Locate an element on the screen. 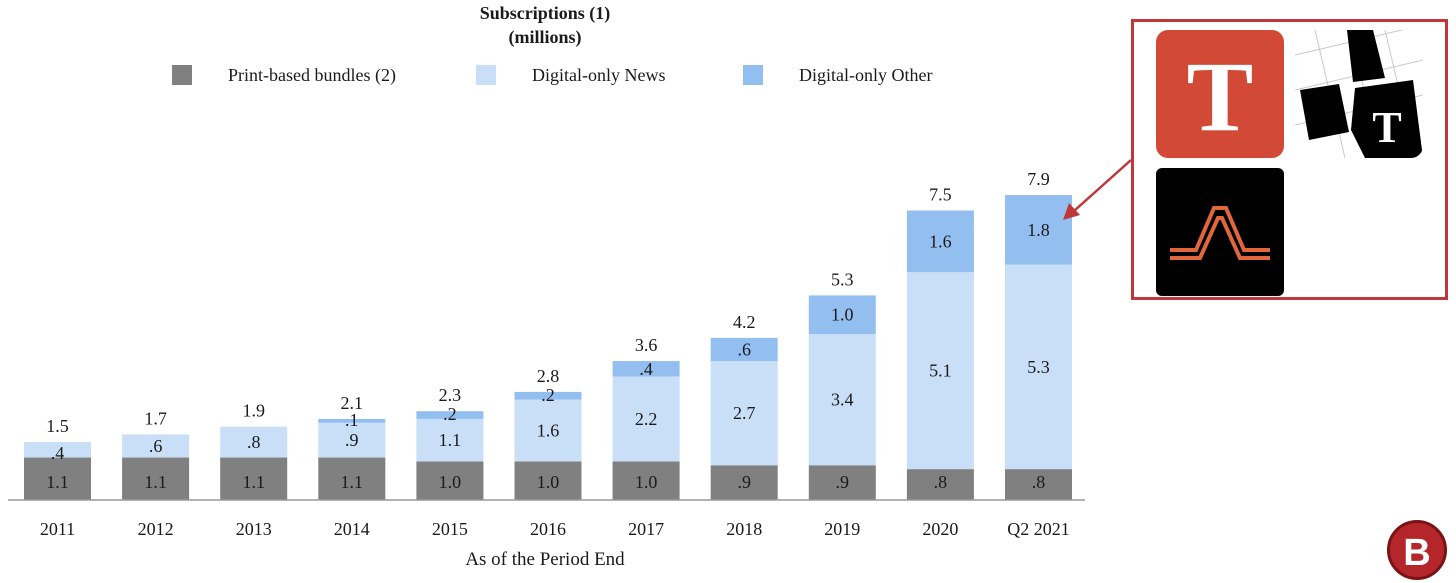 The height and width of the screenshot is (583, 1456). data-label-digital-news: .6 is located at coordinates (156, 446).